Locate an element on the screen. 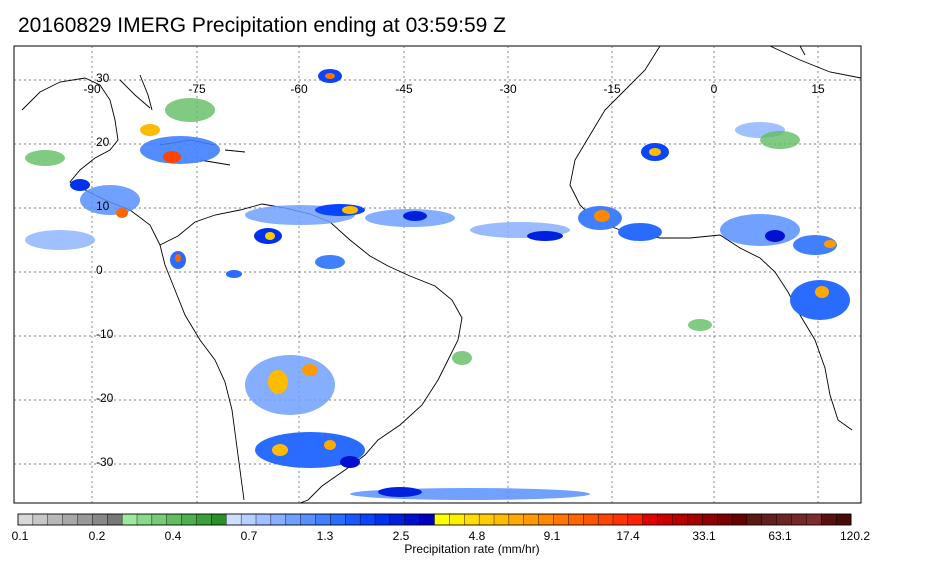  longitude-label: 0 is located at coordinates (714, 89).